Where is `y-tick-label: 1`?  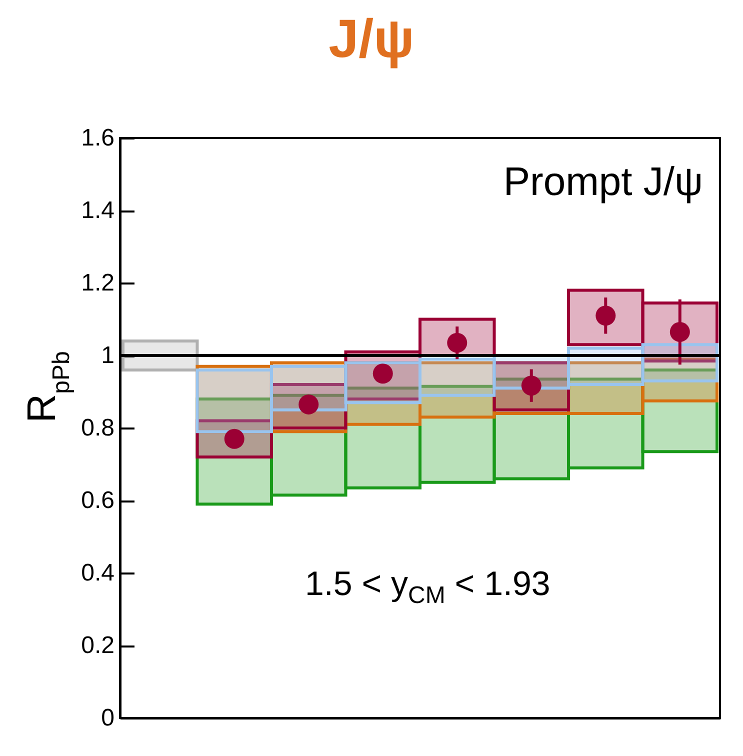 y-tick-label: 1 is located at coordinates (107, 355).